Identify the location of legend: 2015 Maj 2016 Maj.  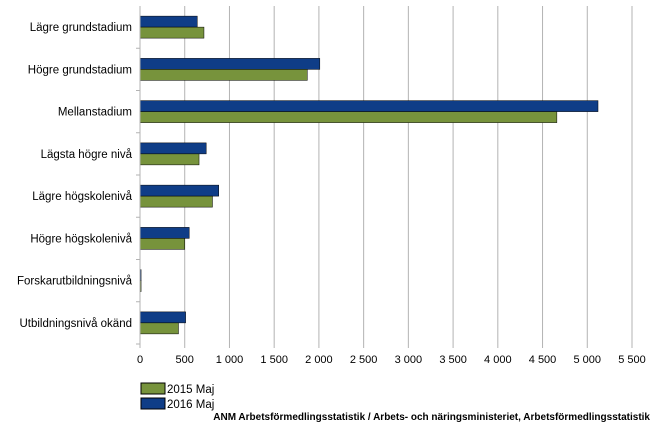
(177, 396).